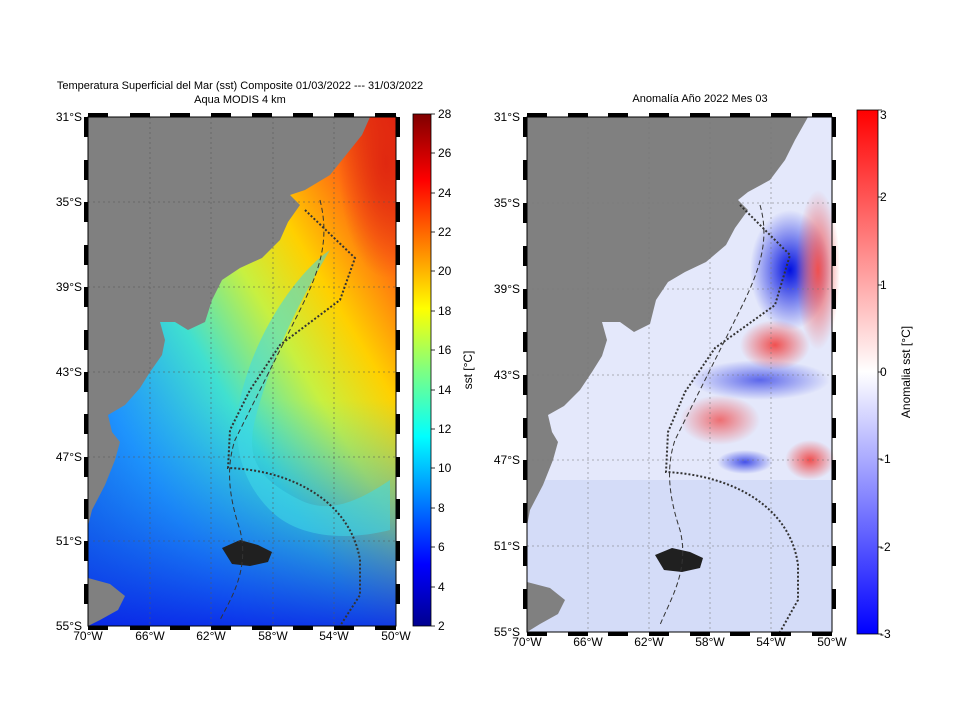 The width and height of the screenshot is (960, 720). Describe the element at coordinates (760, 380) in the screenshot. I see `right-cold-anomaly-band` at that location.